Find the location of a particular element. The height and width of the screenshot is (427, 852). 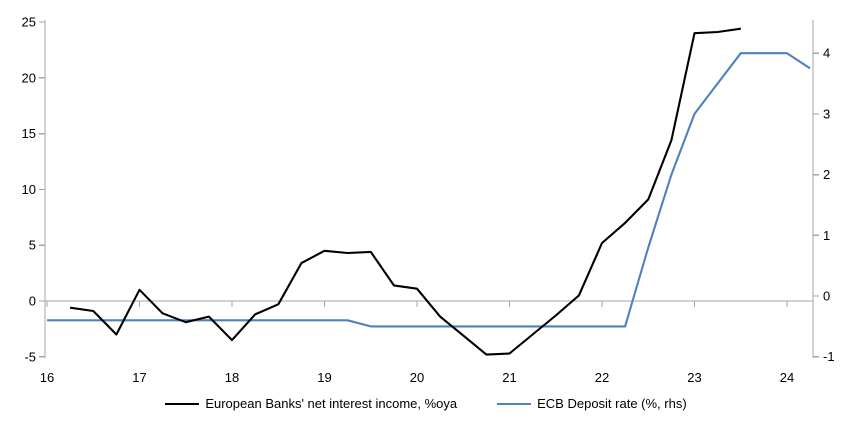

right-axis-tick-label: 0 is located at coordinates (826, 296).